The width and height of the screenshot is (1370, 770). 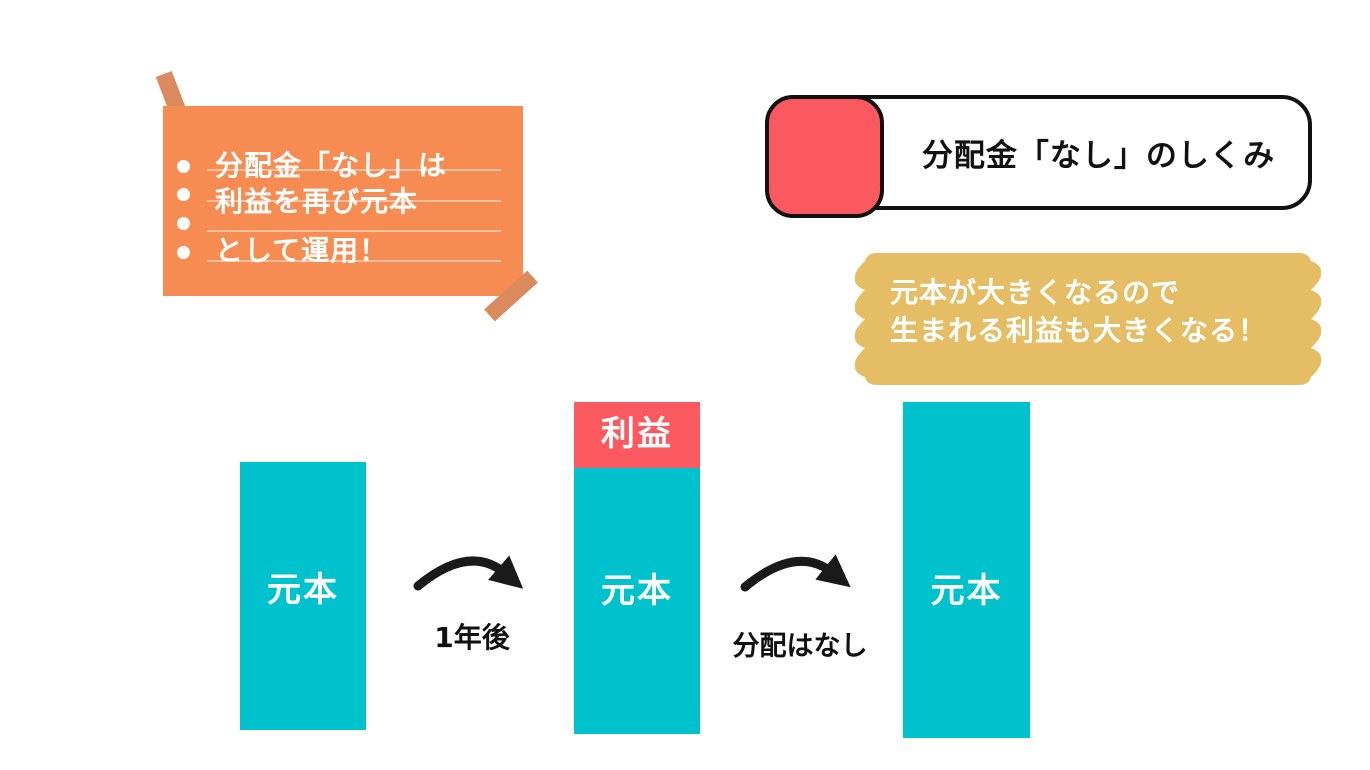 What do you see at coordinates (966, 570) in the screenshot?
I see `bar-principal-3: 元本` at bounding box center [966, 570].